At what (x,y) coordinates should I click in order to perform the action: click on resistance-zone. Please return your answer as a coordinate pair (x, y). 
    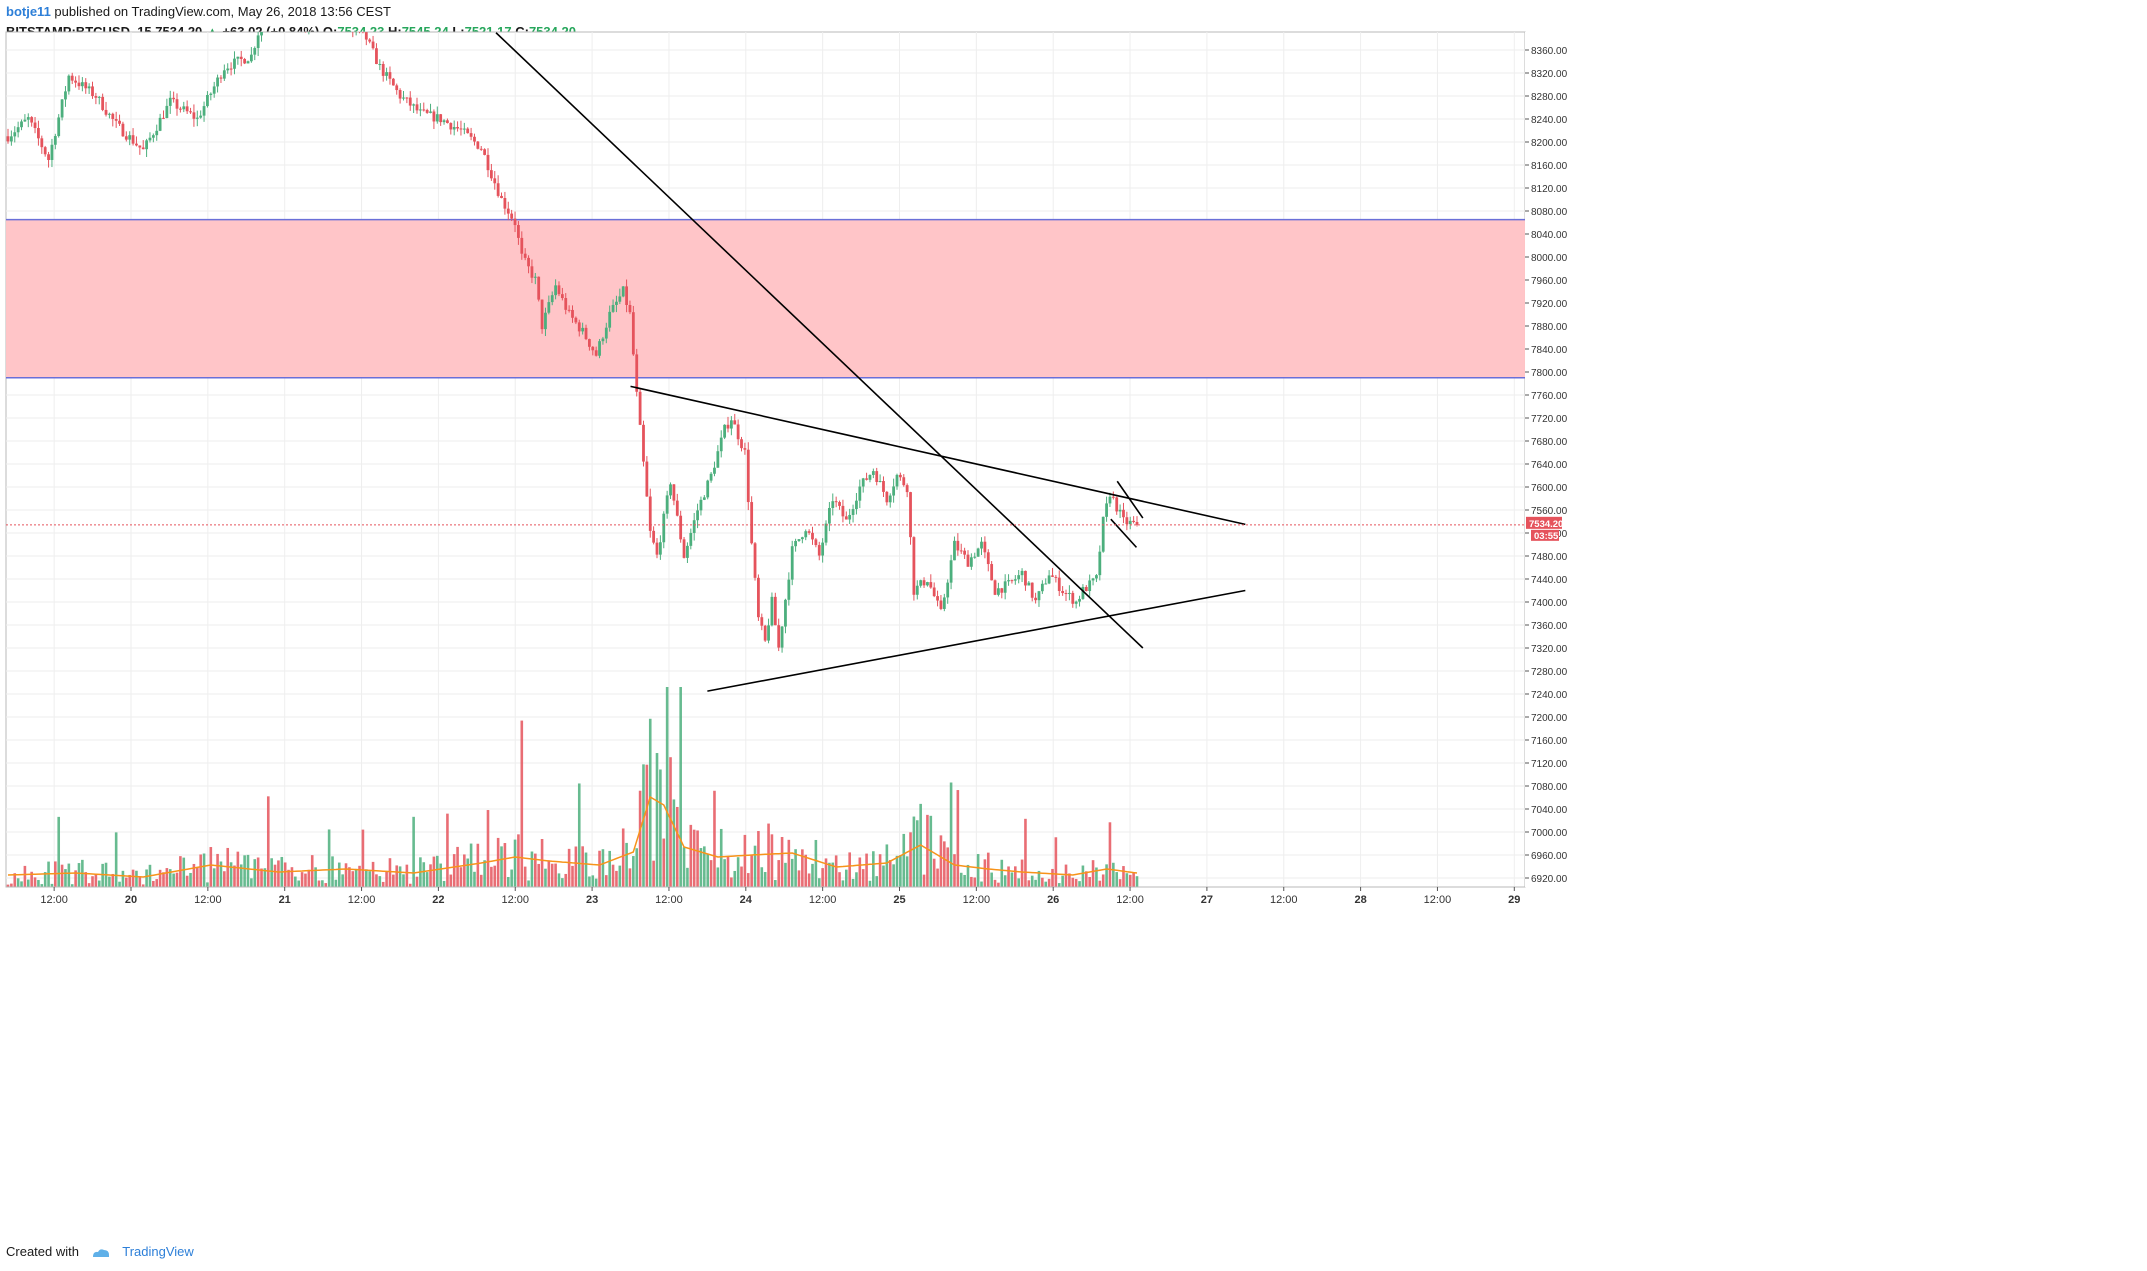
    Looking at the image, I should click on (765, 298).